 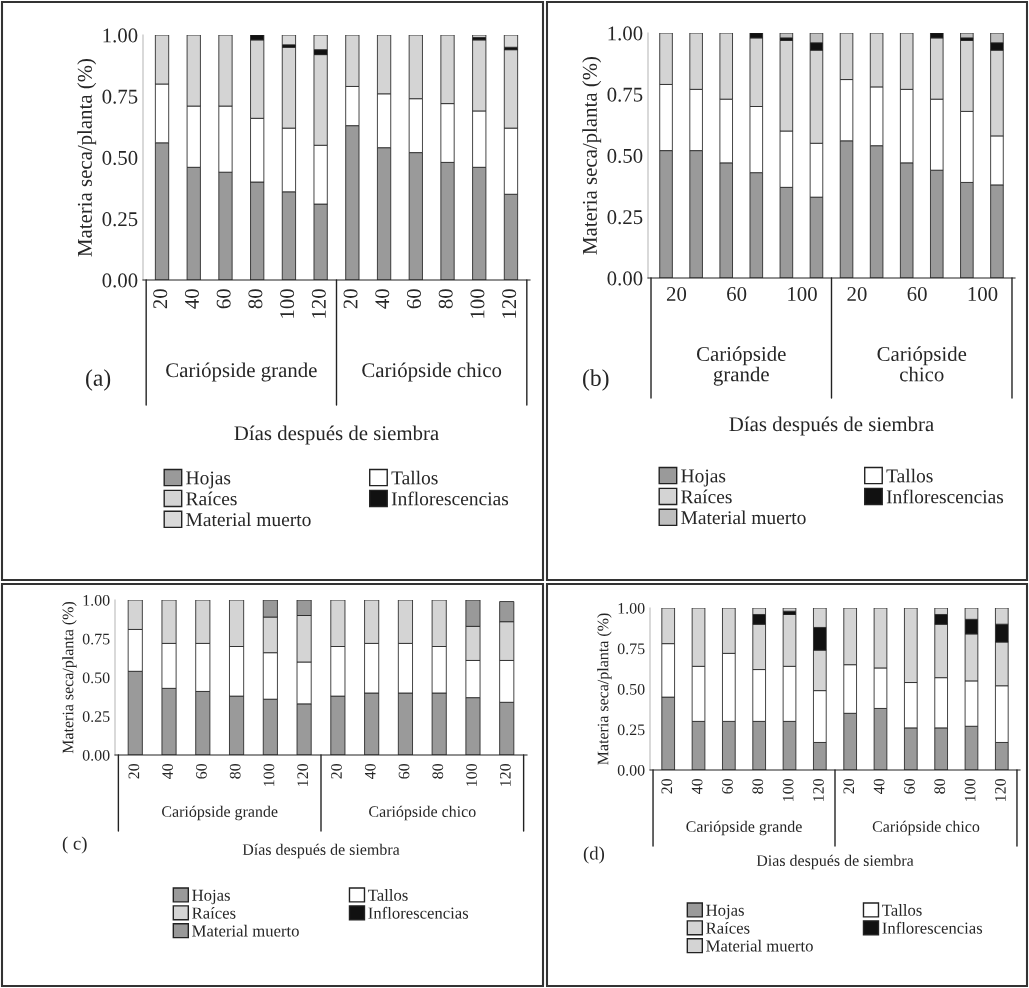 I want to click on x-axis-title: Dias después de siembra, so click(x=835, y=862).